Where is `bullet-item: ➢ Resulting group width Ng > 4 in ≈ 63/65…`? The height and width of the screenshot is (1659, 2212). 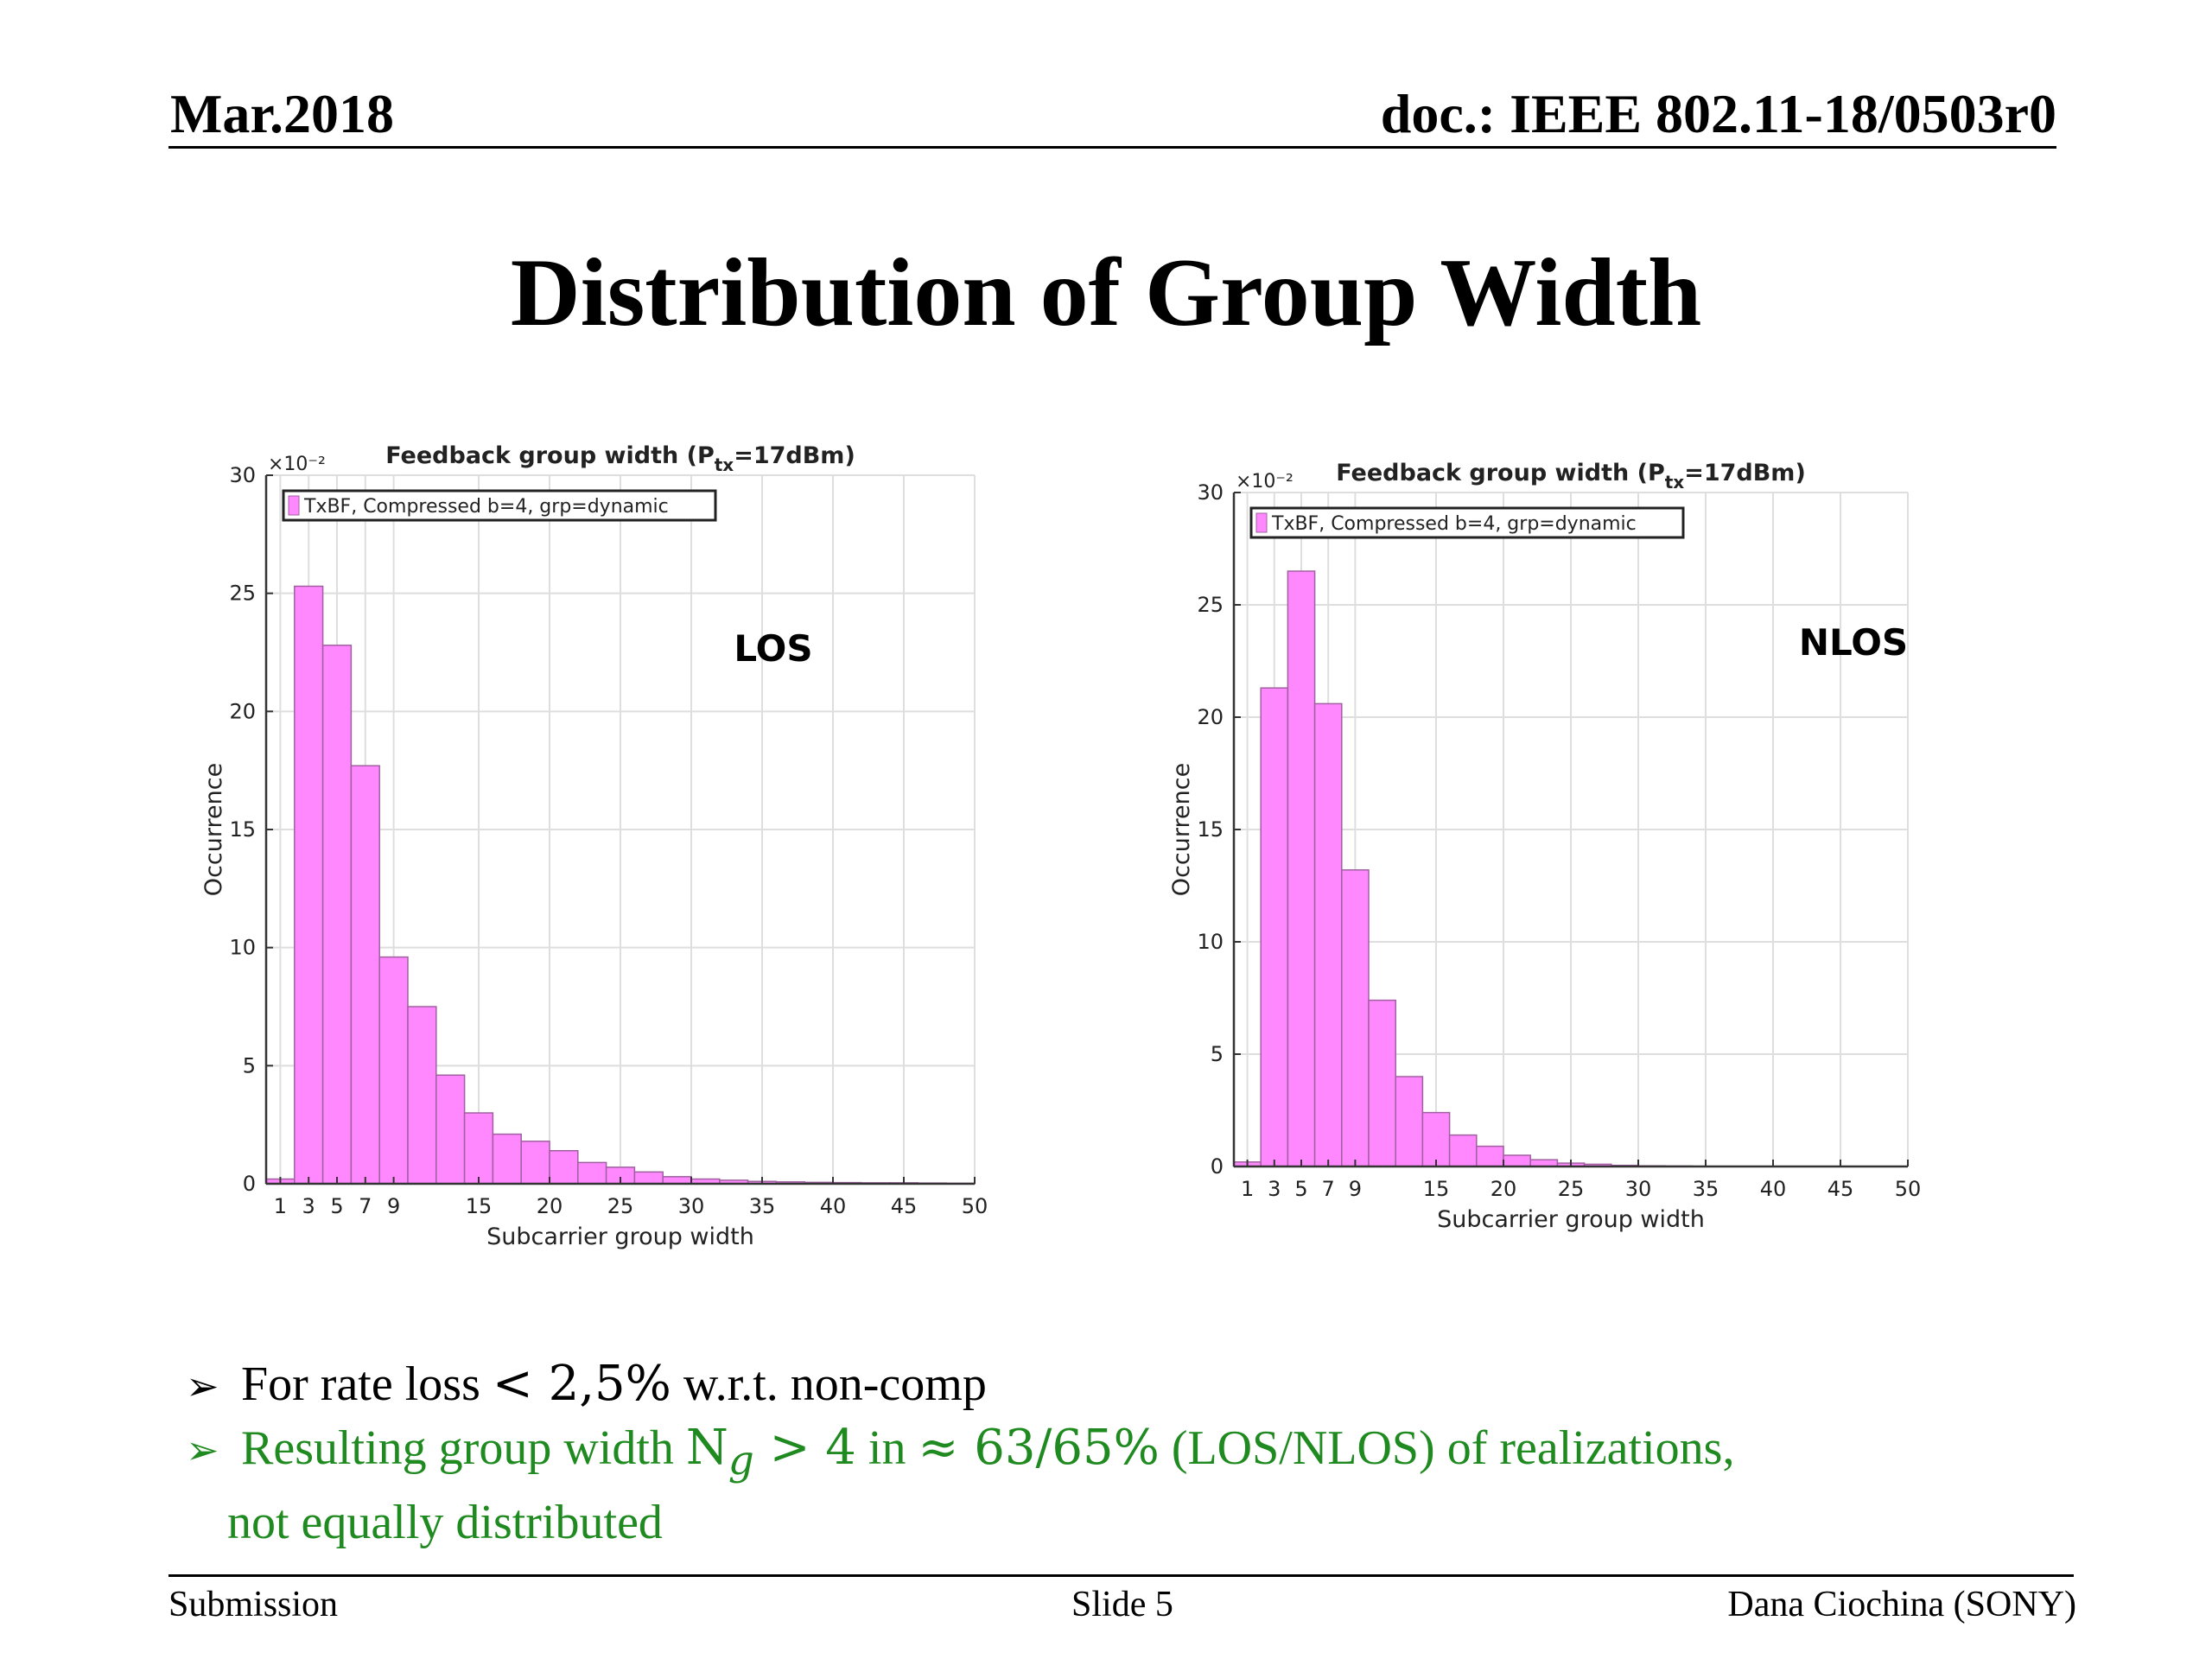
bullet-item: ➢ Resulting group width Ng > 4 in ≈ 63/65… is located at coordinates (960, 1452).